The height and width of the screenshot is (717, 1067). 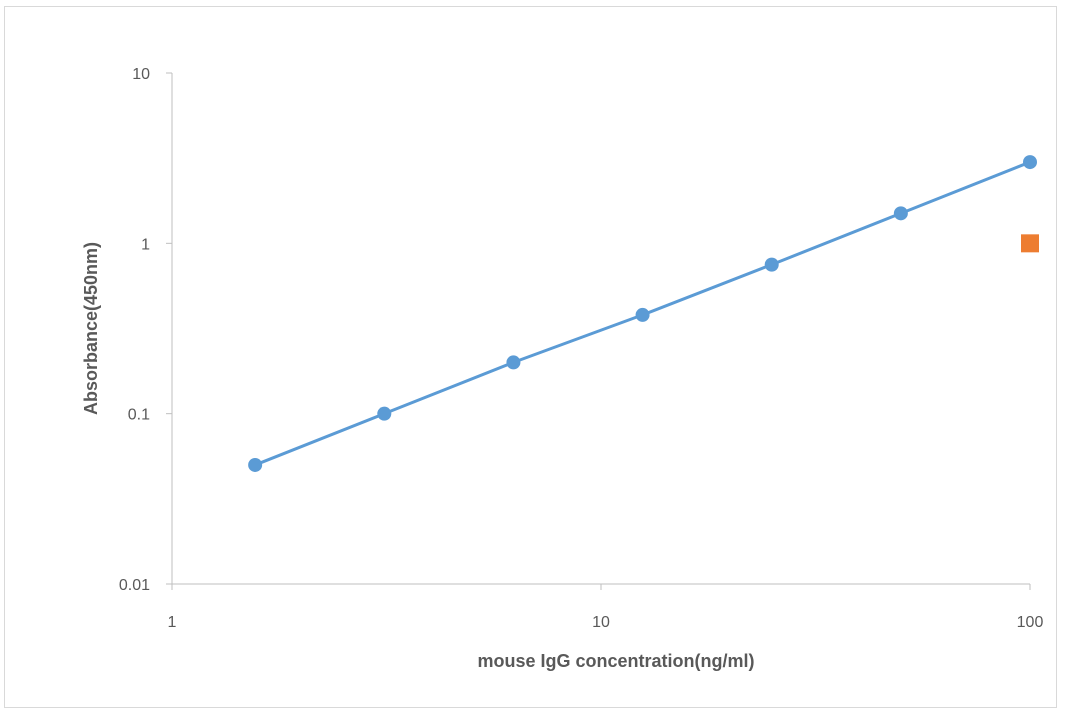 I want to click on y-axis-ticks: 0.01 0.1 1 10, so click(x=145, y=330).